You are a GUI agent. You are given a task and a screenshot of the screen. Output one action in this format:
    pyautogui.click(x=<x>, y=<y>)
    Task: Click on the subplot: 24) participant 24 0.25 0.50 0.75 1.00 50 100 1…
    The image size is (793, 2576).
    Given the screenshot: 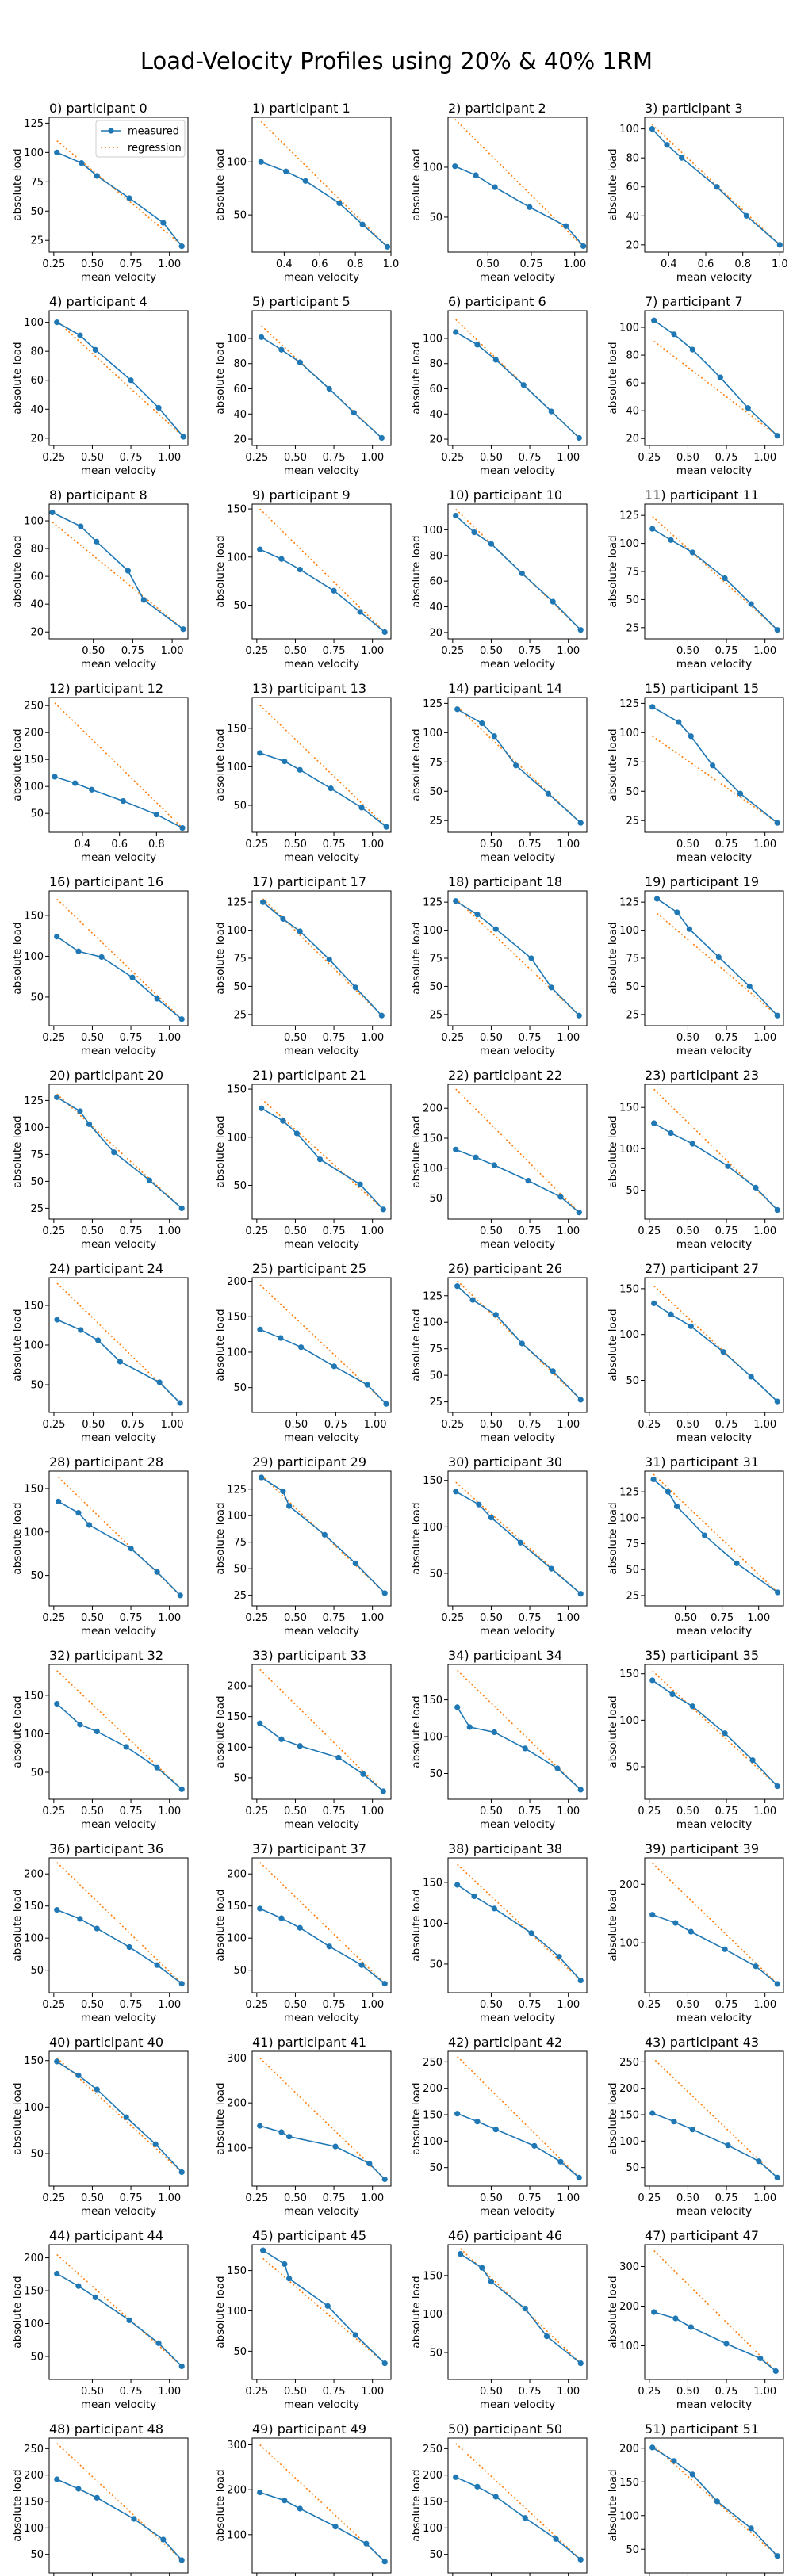 What is the action you would take?
    pyautogui.click(x=100, y=1352)
    